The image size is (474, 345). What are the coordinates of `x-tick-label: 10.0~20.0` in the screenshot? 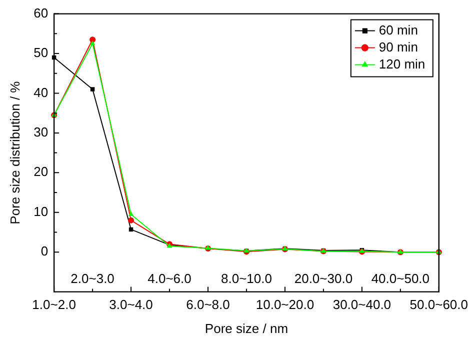 It's located at (285, 304).